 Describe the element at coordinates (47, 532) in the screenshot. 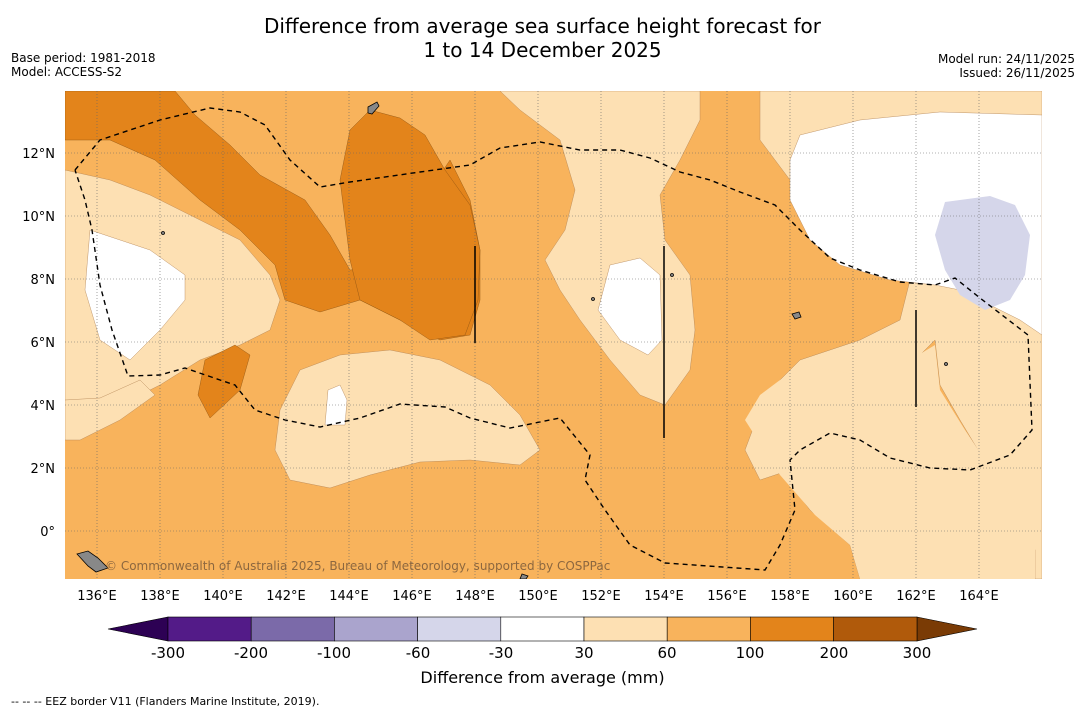

I see `lat-label-0: 0°` at that location.